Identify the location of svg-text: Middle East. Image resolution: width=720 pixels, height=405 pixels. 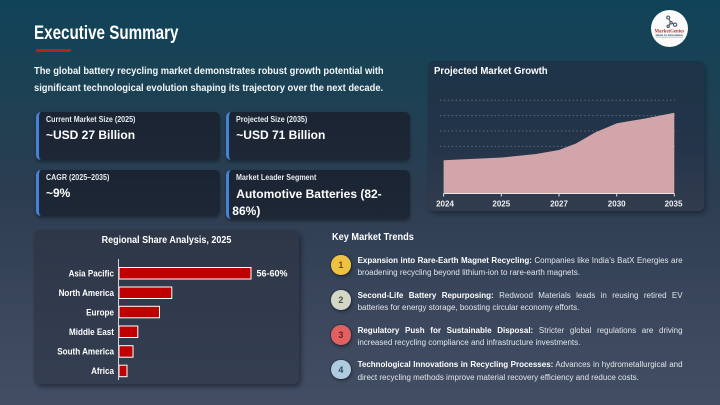
(91, 331).